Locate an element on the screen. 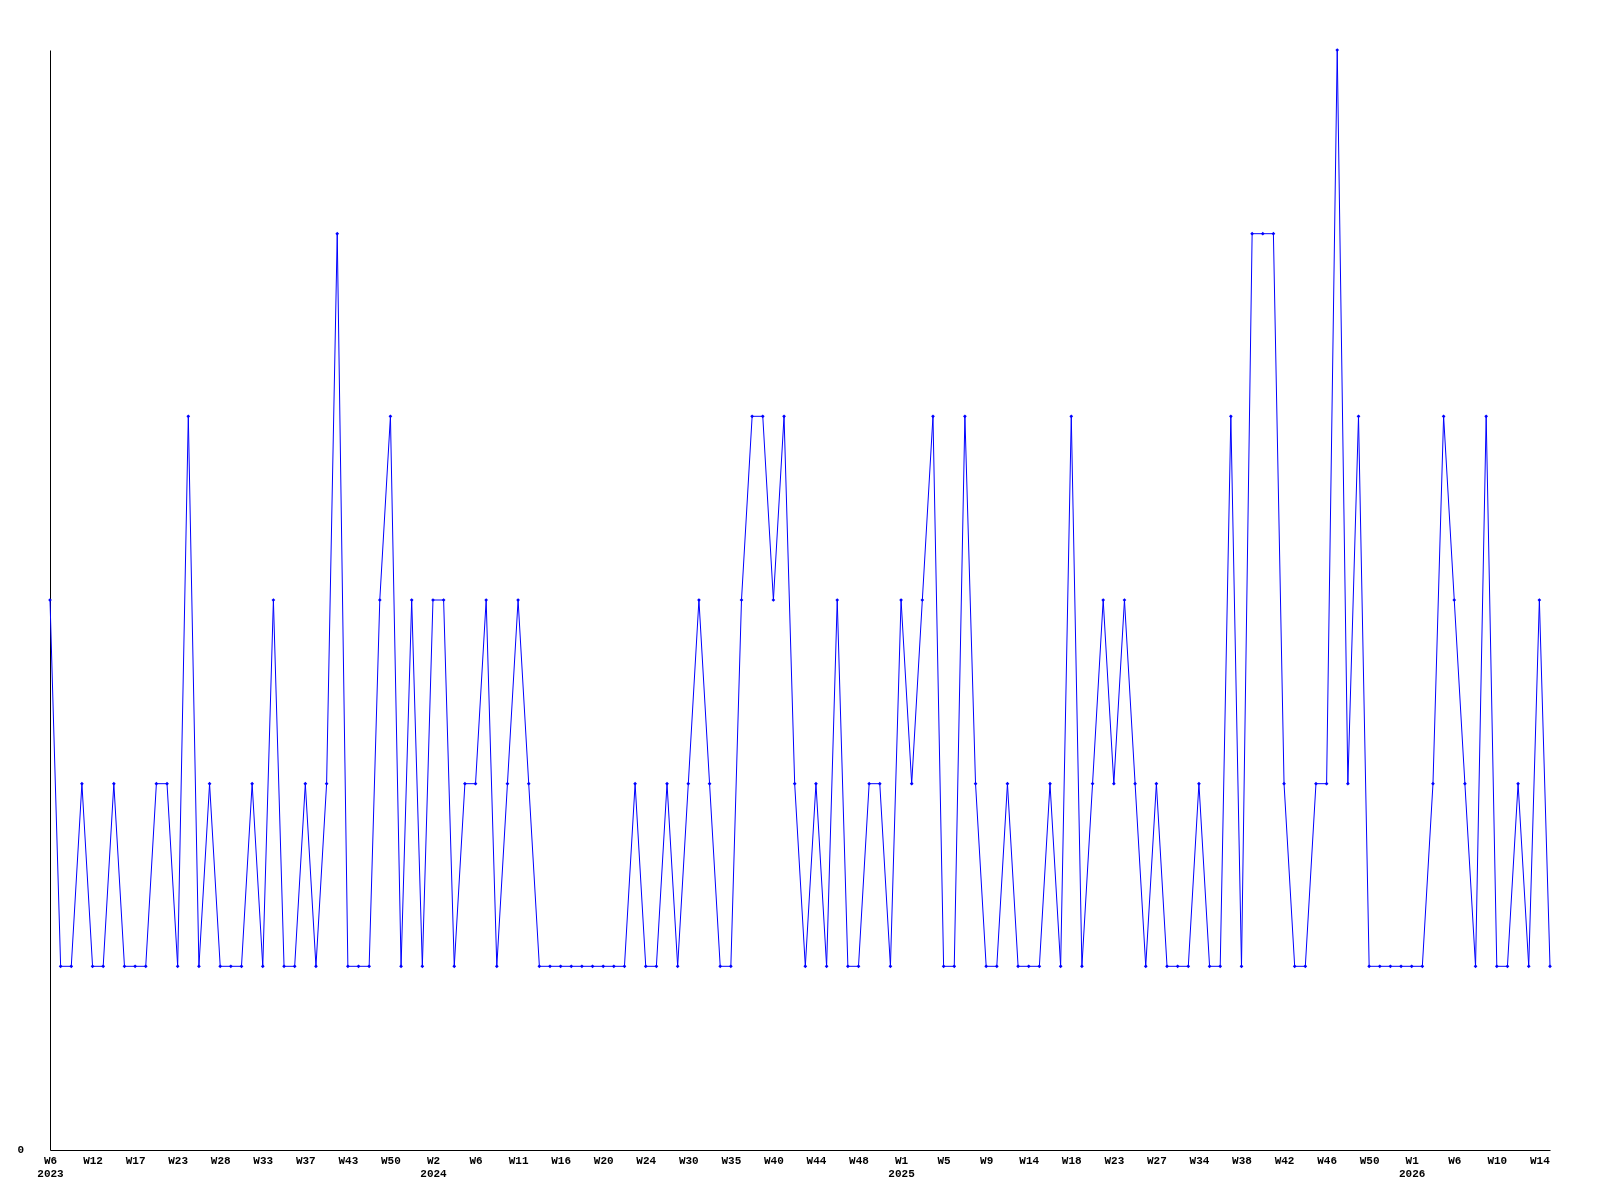 This screenshot has height=1200, width=1600. x-tick-label: W16 is located at coordinates (561, 1160).